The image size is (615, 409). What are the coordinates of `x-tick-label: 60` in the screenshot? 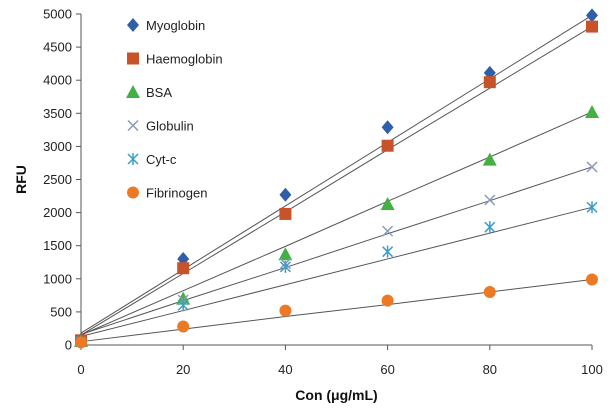 It's located at (387, 369).